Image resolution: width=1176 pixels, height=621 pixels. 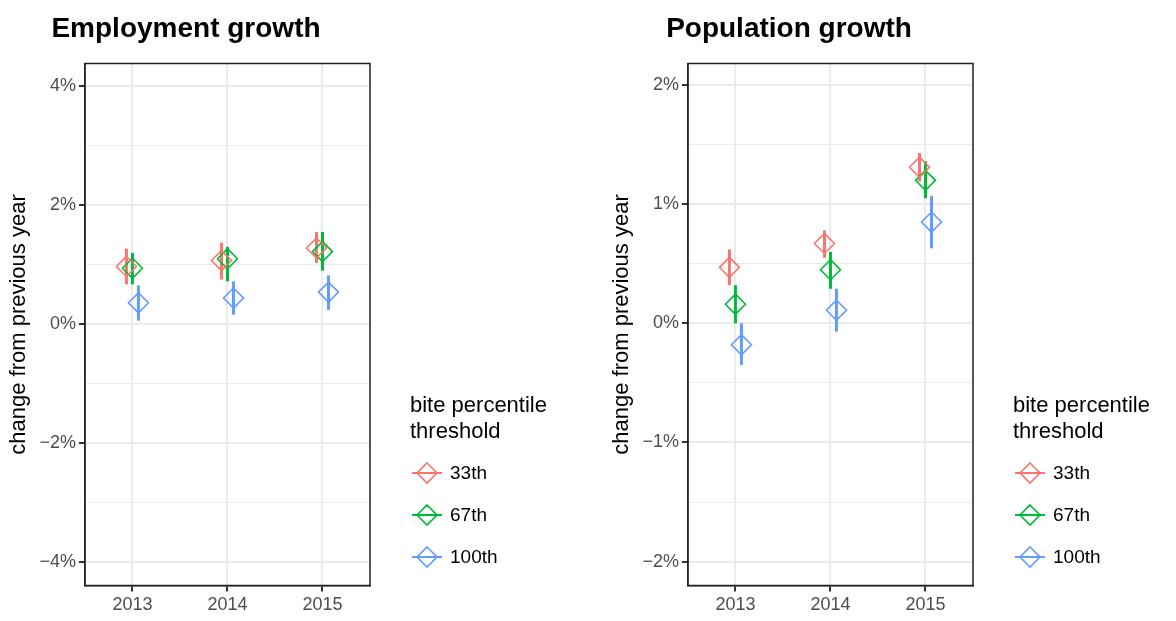 I want to click on chart-title: Population growth, so click(x=789, y=27).